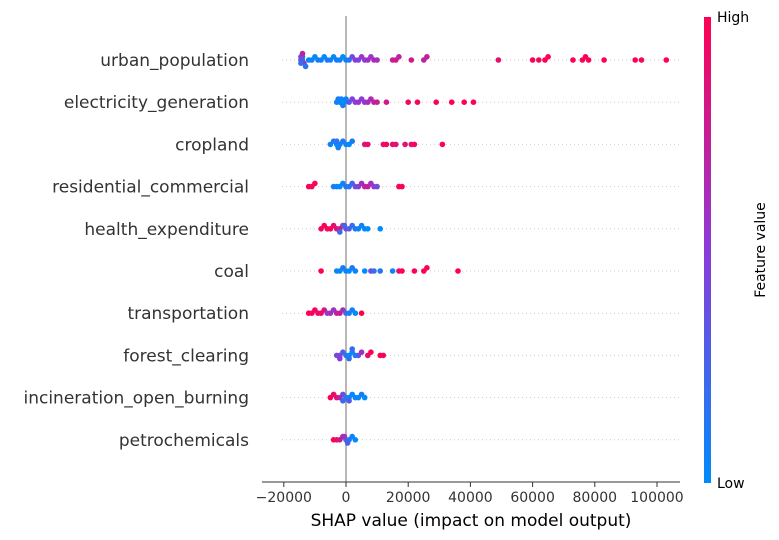 The height and width of the screenshot is (540, 779). What do you see at coordinates (231, 272) in the screenshot?
I see `feature-label-coal: coal` at bounding box center [231, 272].